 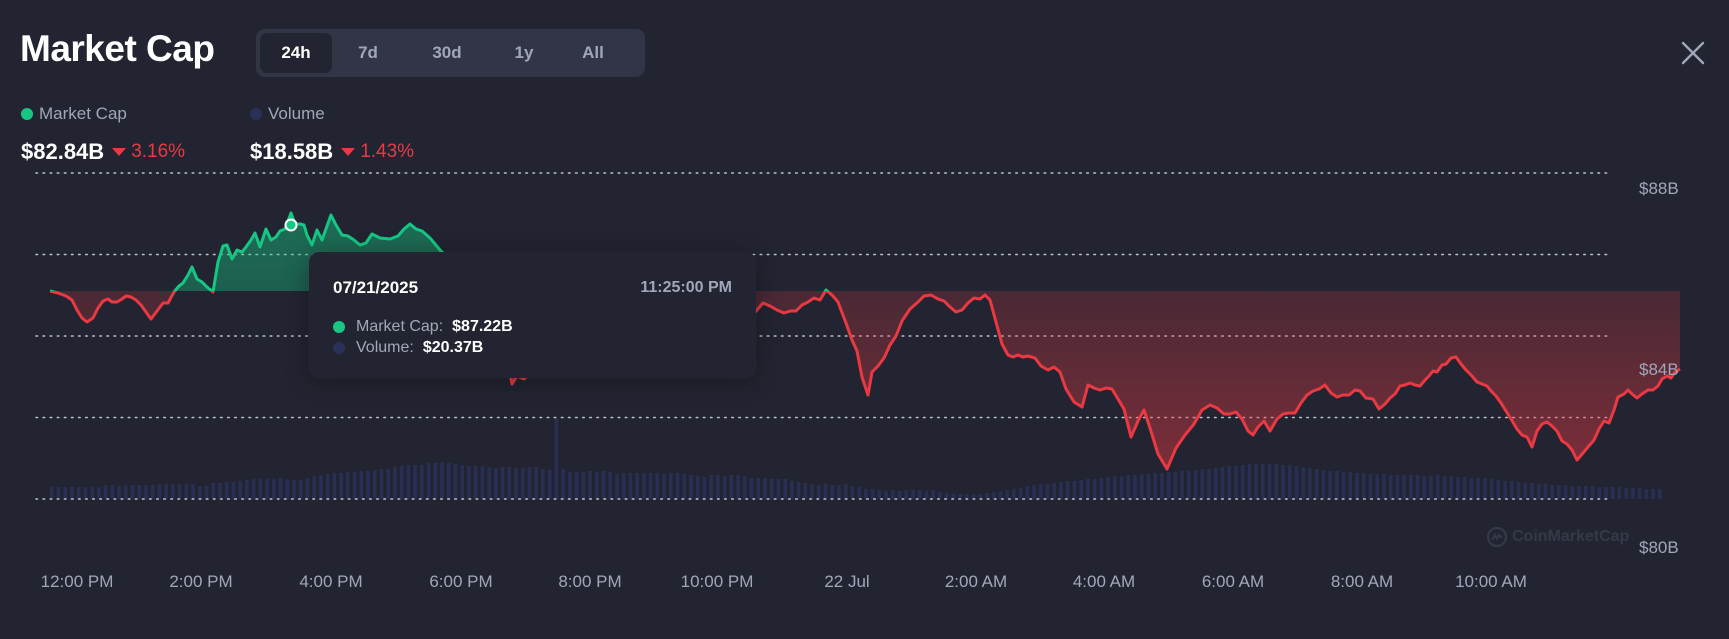 I want to click on tooltip-value: $20.37B, so click(x=453, y=347).